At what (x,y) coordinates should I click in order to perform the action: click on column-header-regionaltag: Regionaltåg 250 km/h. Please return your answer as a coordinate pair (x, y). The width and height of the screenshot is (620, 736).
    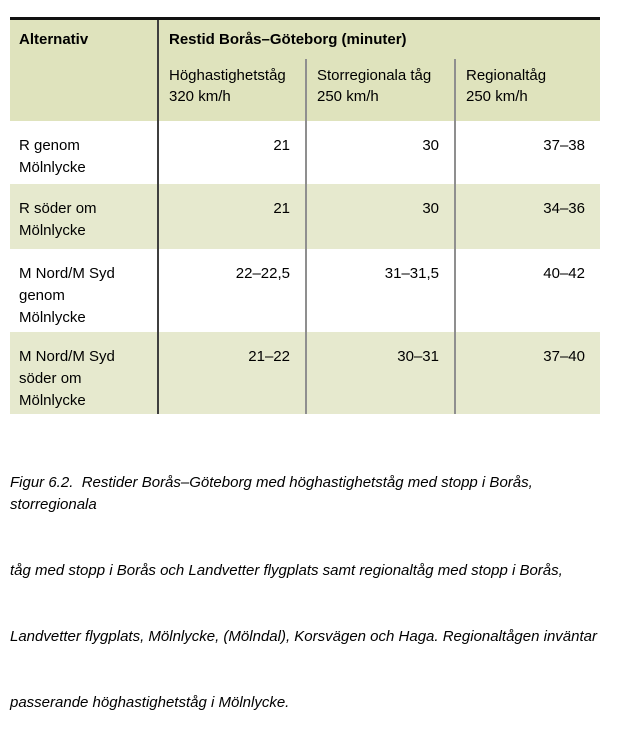
    Looking at the image, I should click on (527, 89).